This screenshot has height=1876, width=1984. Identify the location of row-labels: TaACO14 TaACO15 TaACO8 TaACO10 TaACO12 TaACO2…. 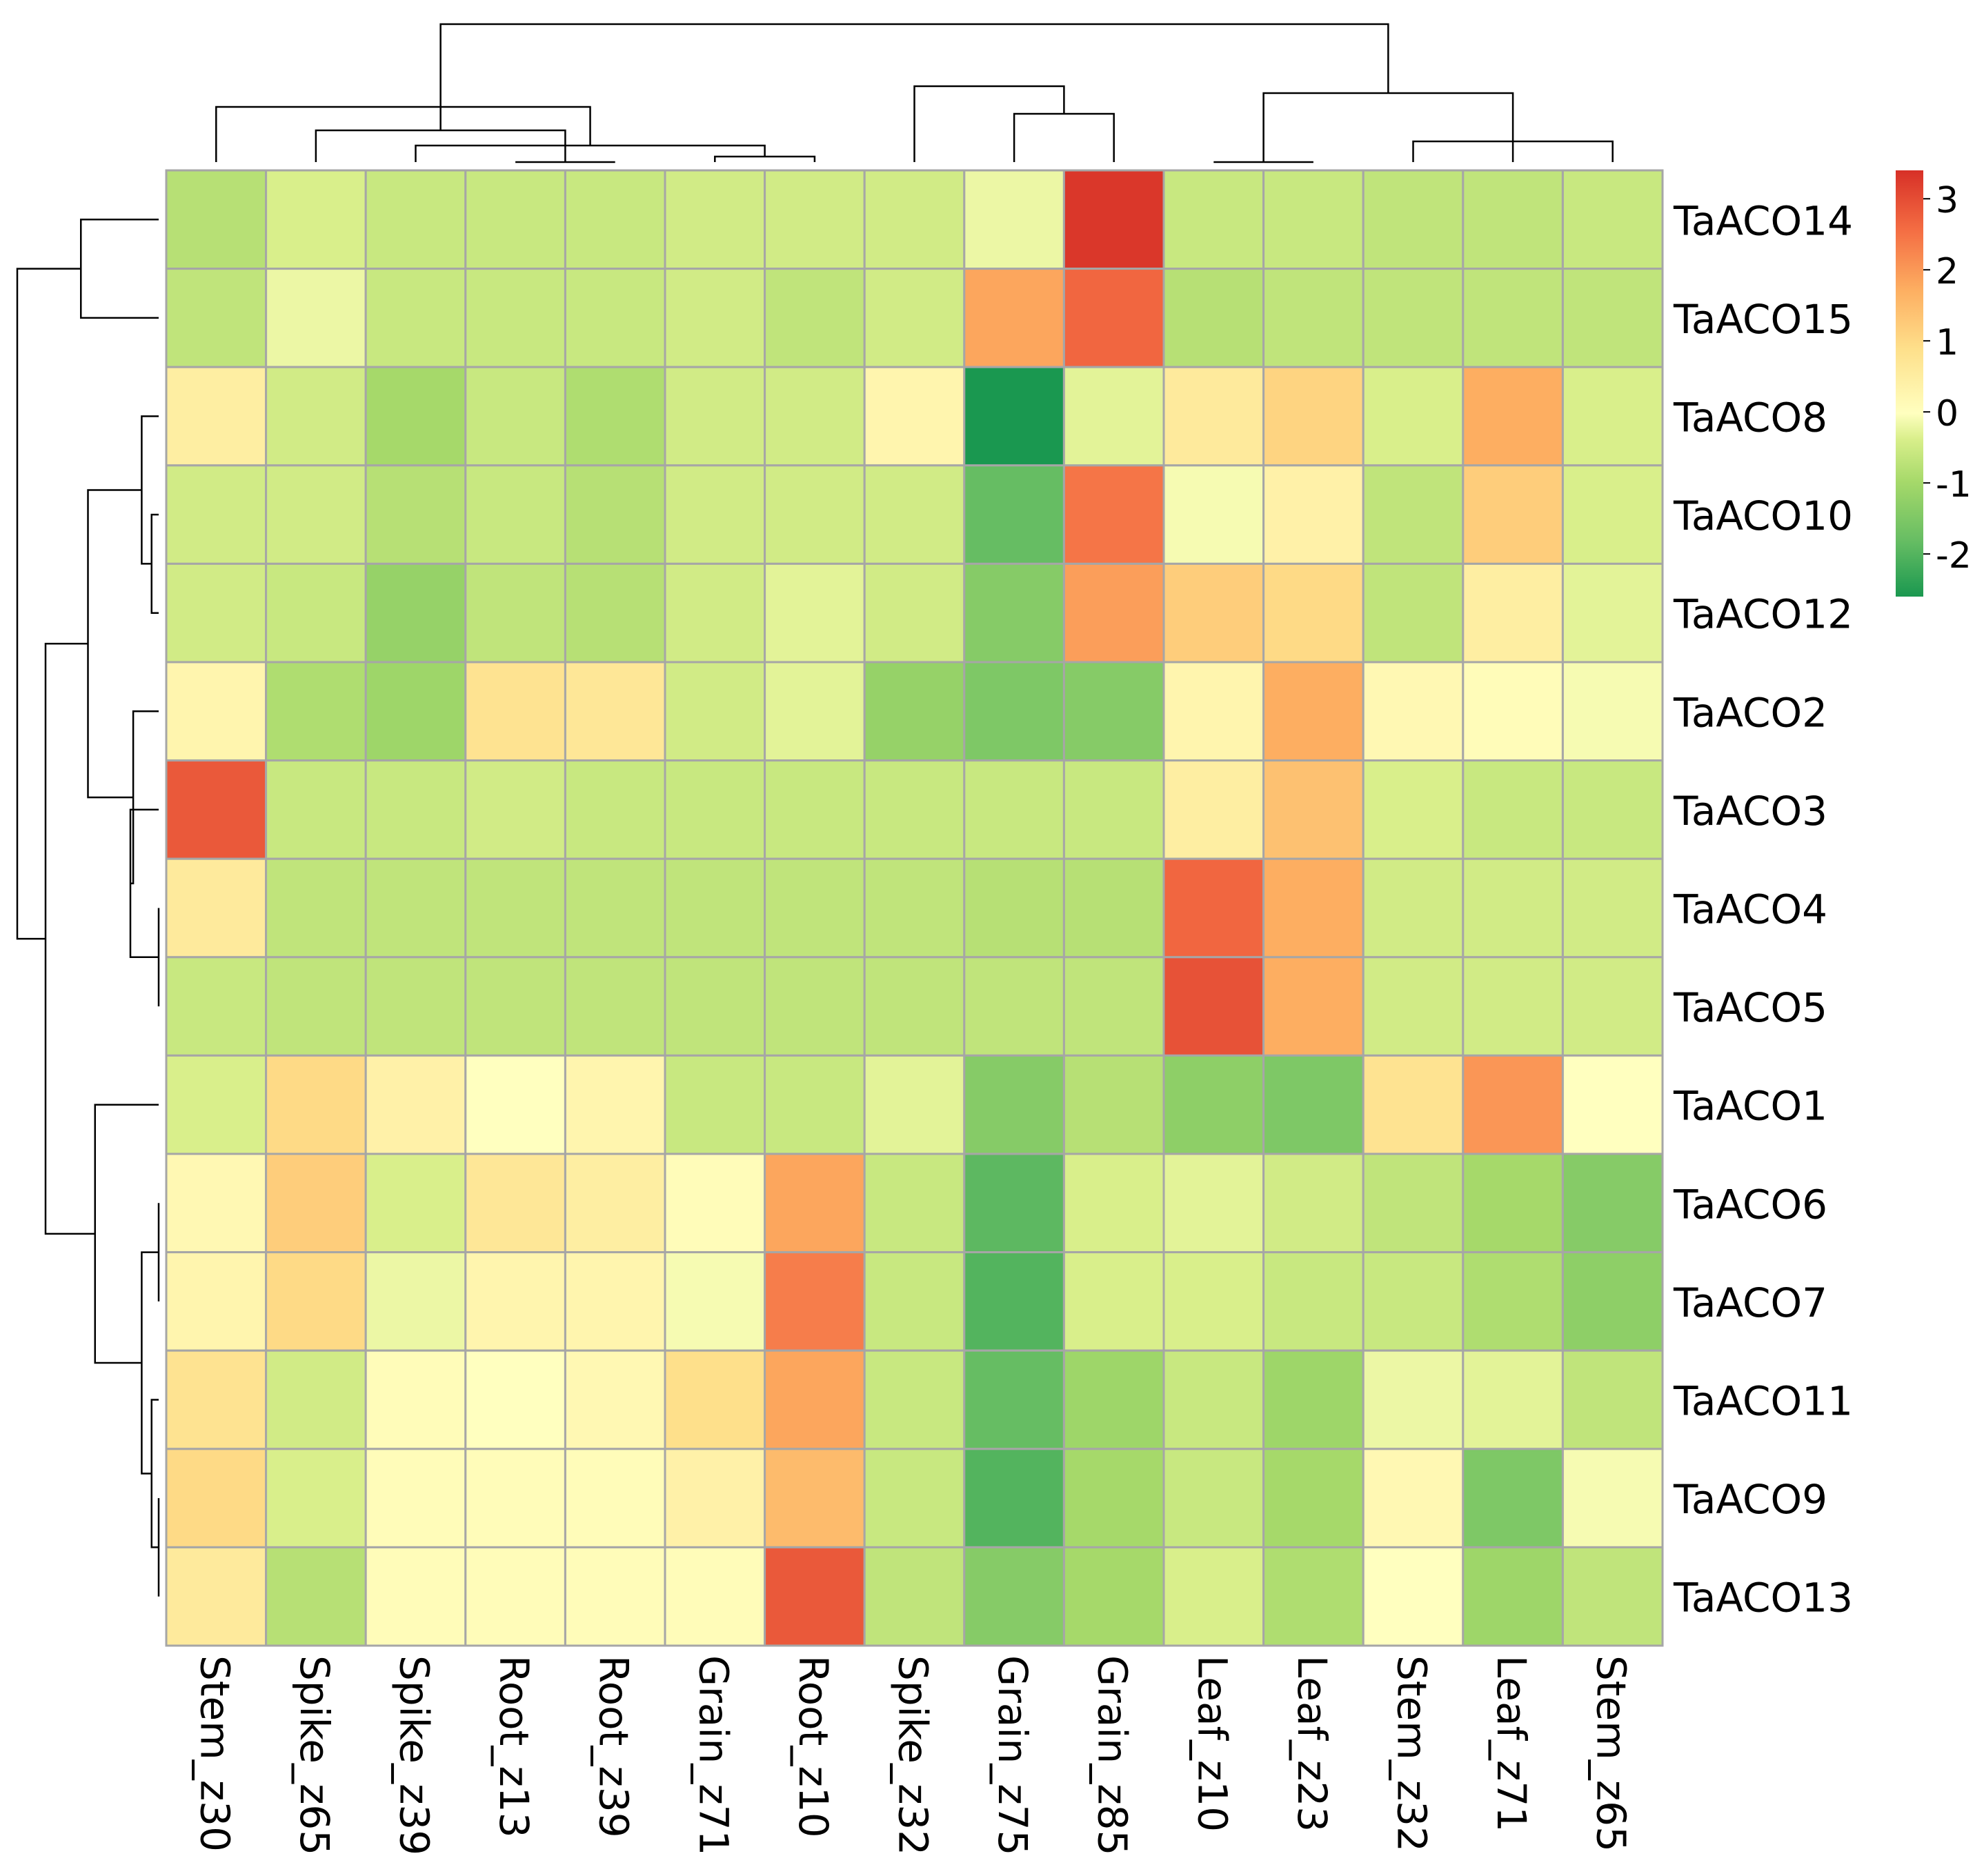
(1763, 909).